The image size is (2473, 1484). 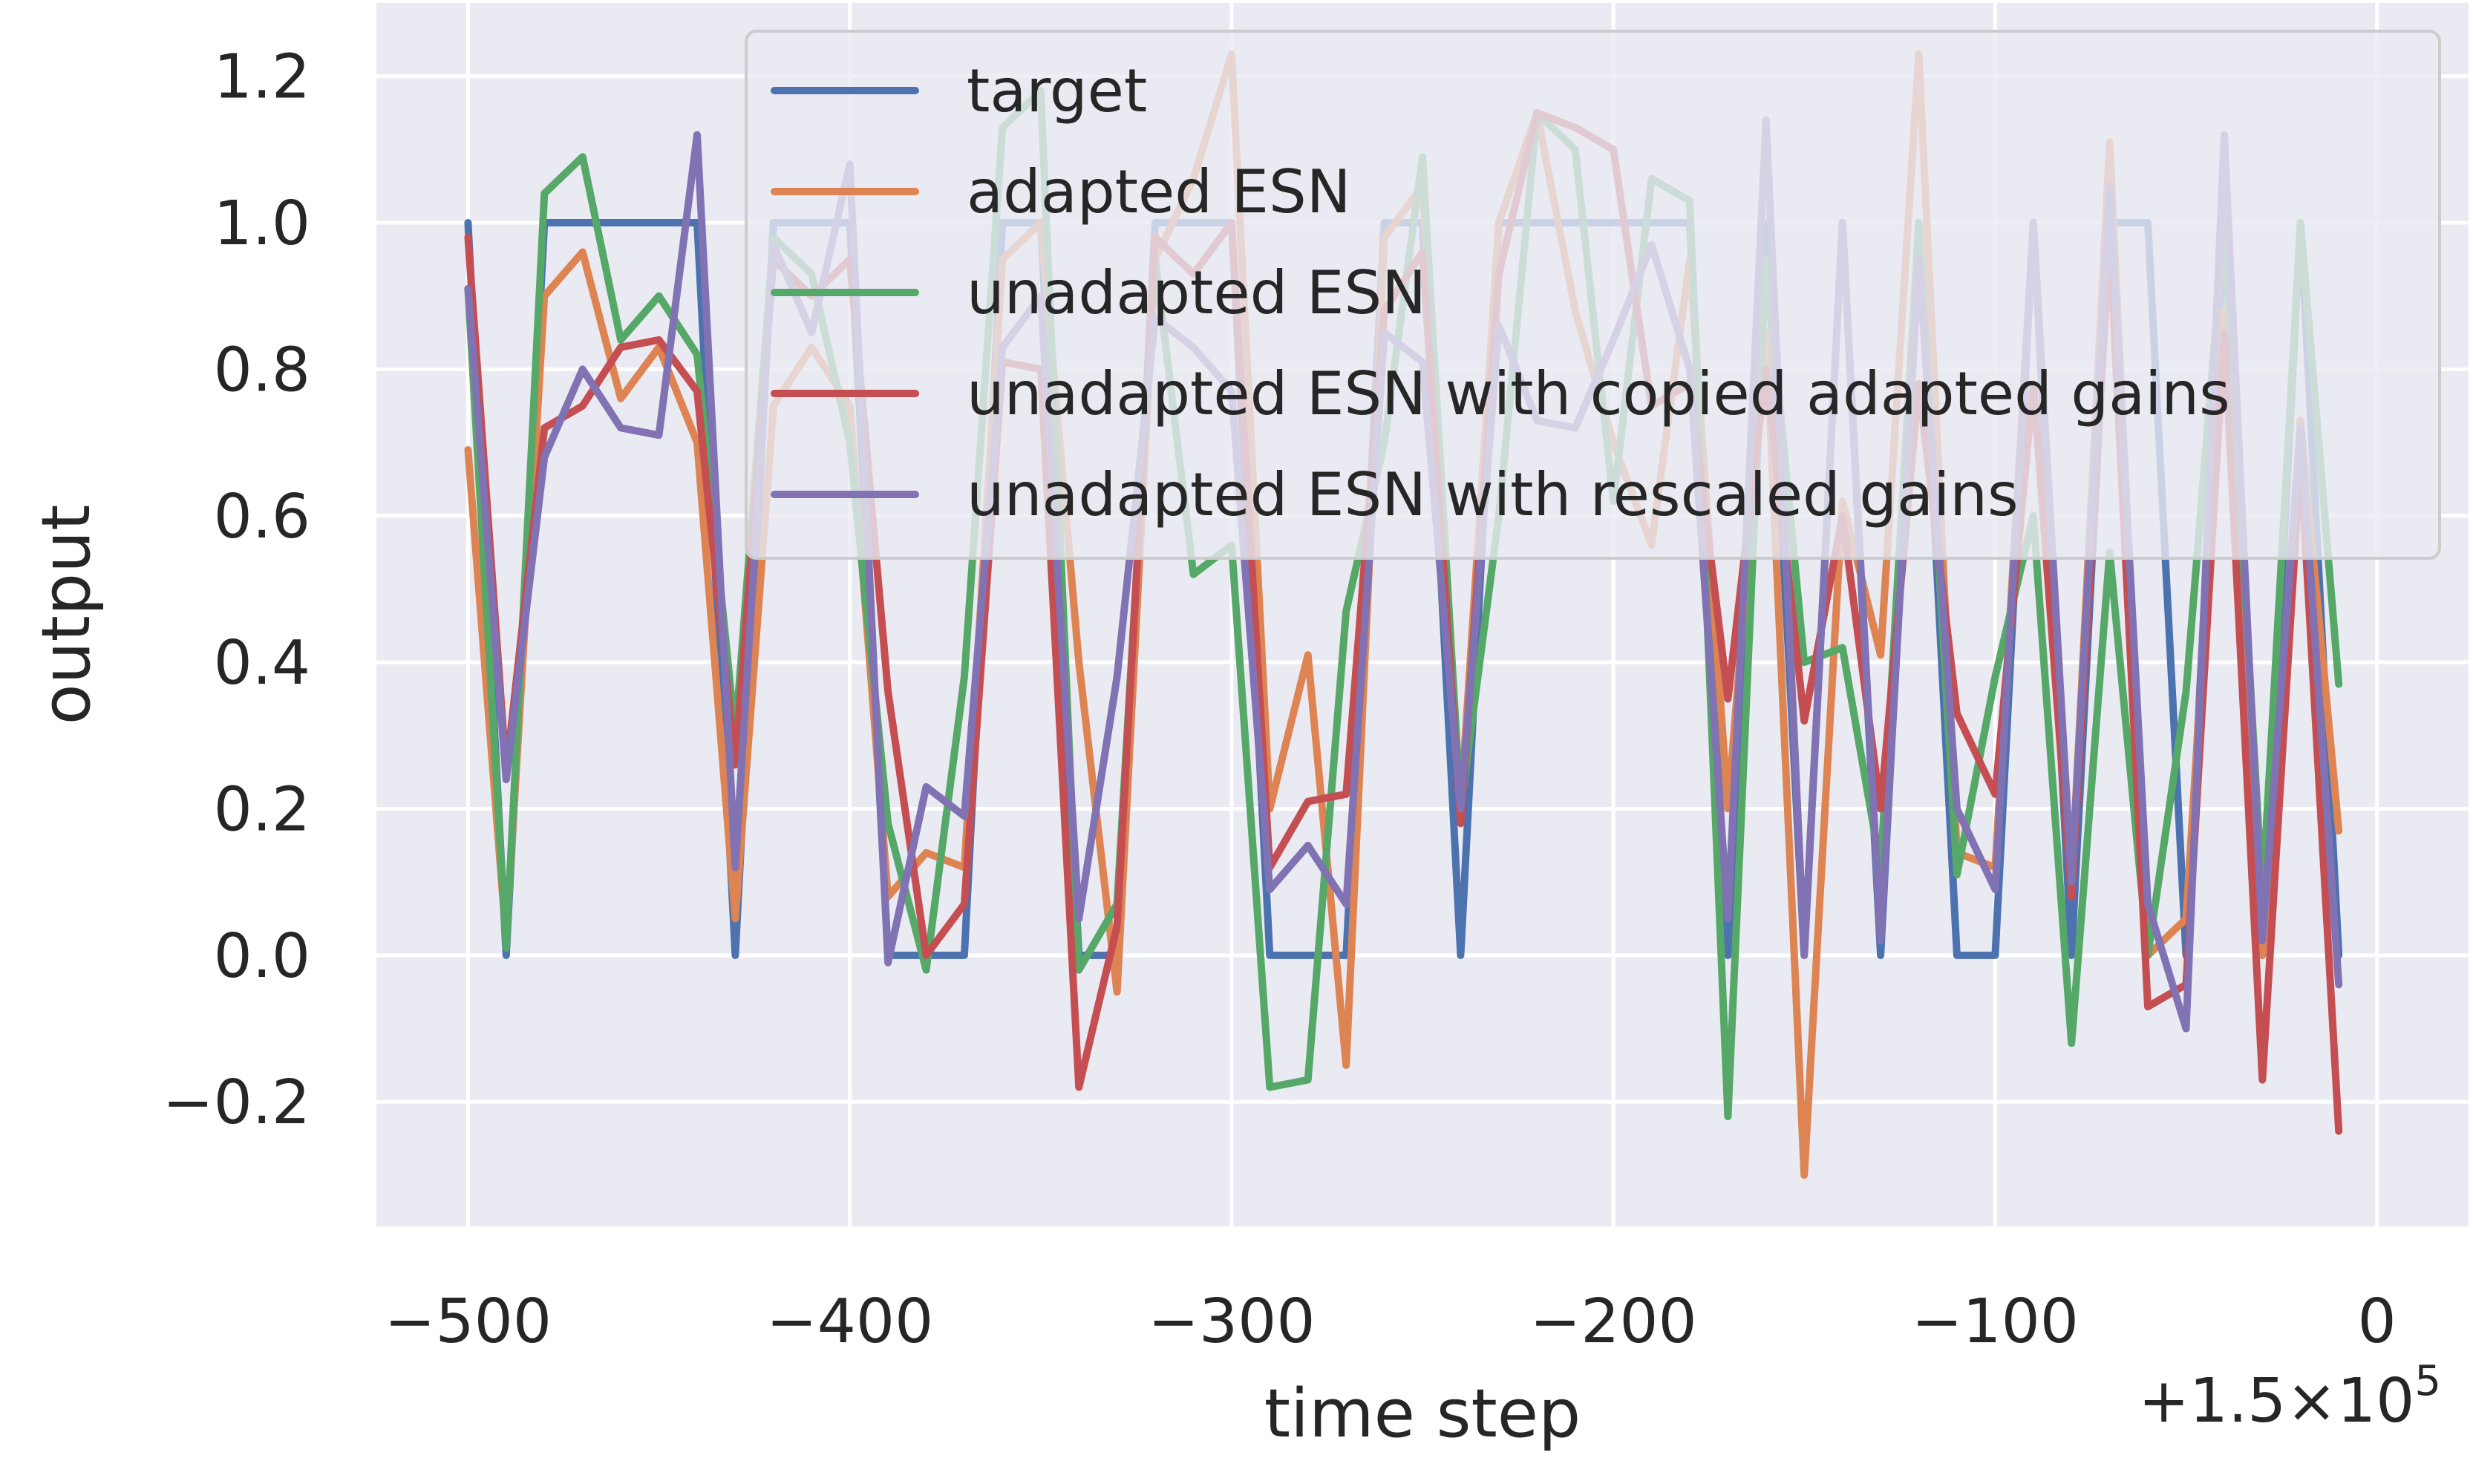 I want to click on y-tick-label: 0.6, so click(x=262, y=517).